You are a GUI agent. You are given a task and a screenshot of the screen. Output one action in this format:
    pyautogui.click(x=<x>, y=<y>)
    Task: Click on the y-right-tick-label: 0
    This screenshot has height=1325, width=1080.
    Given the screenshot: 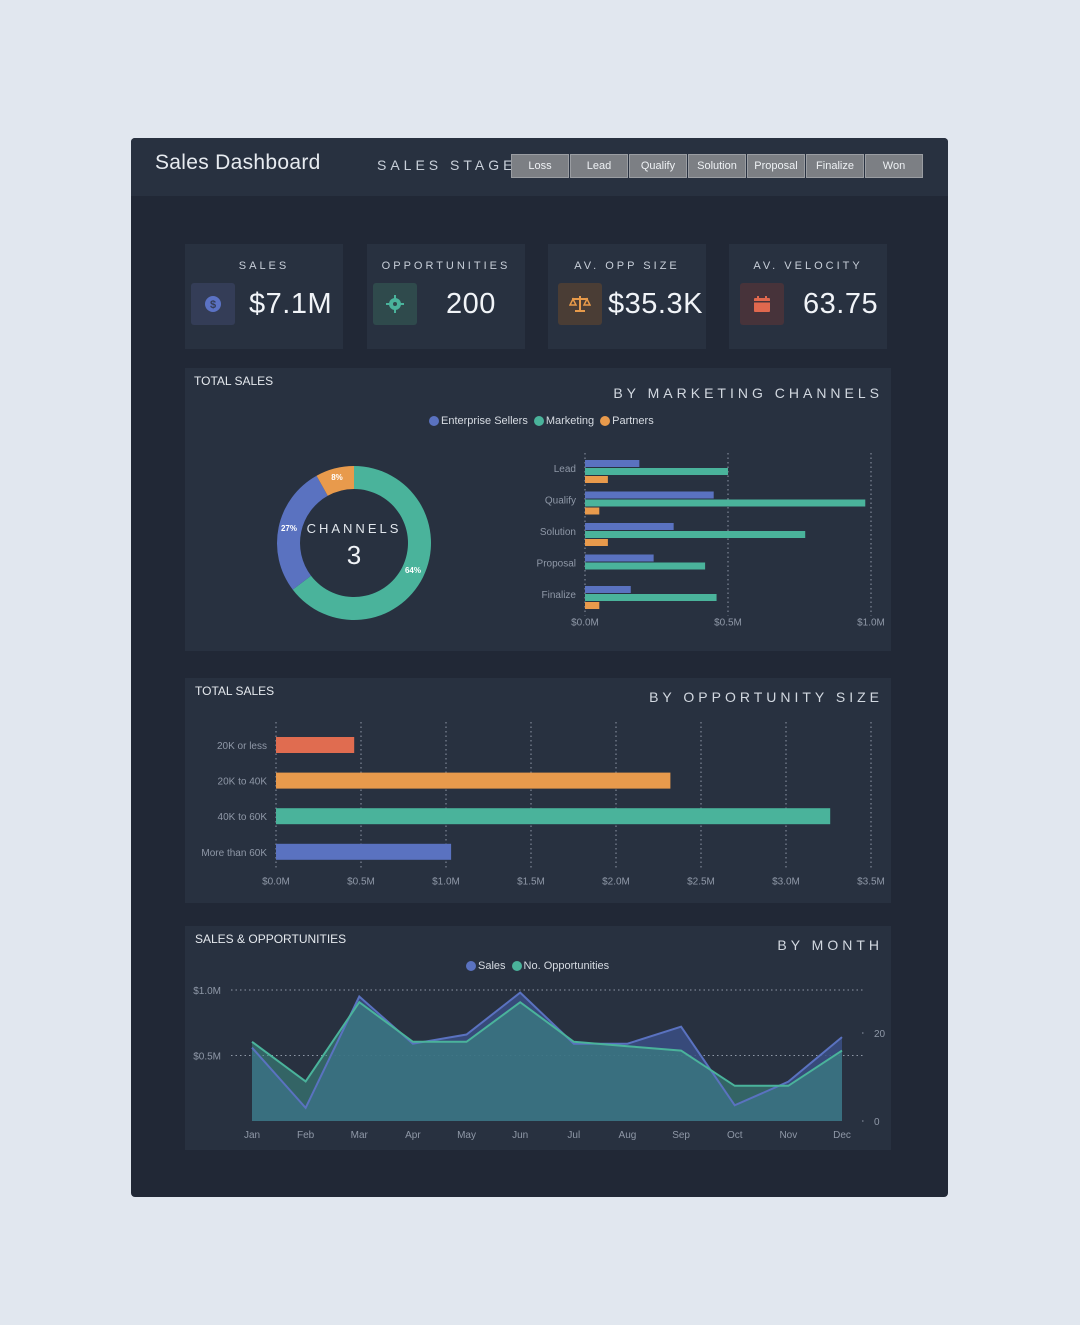 What is the action you would take?
    pyautogui.click(x=877, y=1122)
    